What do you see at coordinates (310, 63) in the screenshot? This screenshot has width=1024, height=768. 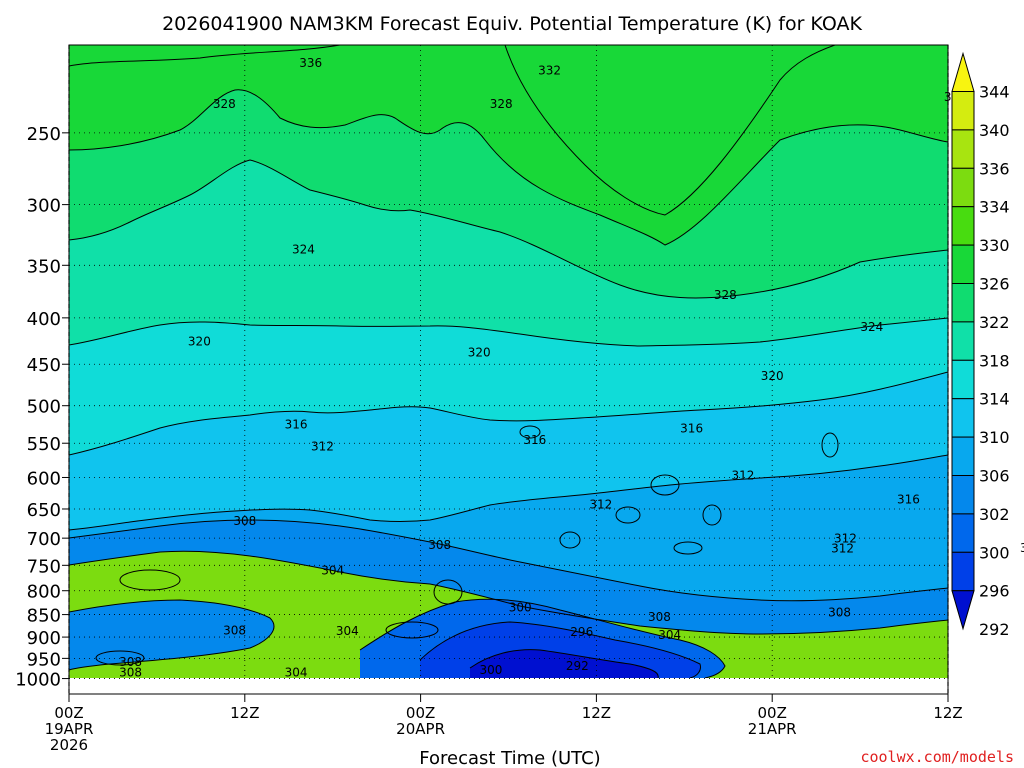 I see `contour-label-336: 336` at bounding box center [310, 63].